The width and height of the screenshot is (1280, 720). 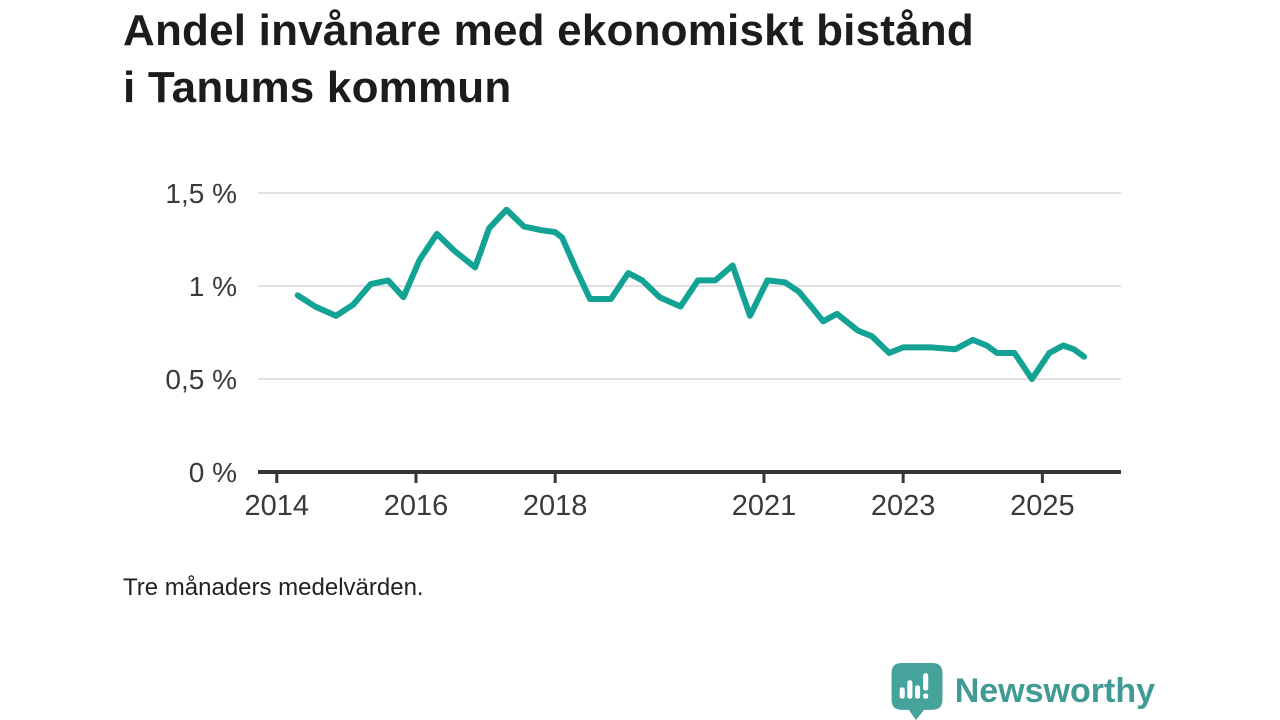 I want to click on newsworthy-logo-icon, so click(x=917, y=691).